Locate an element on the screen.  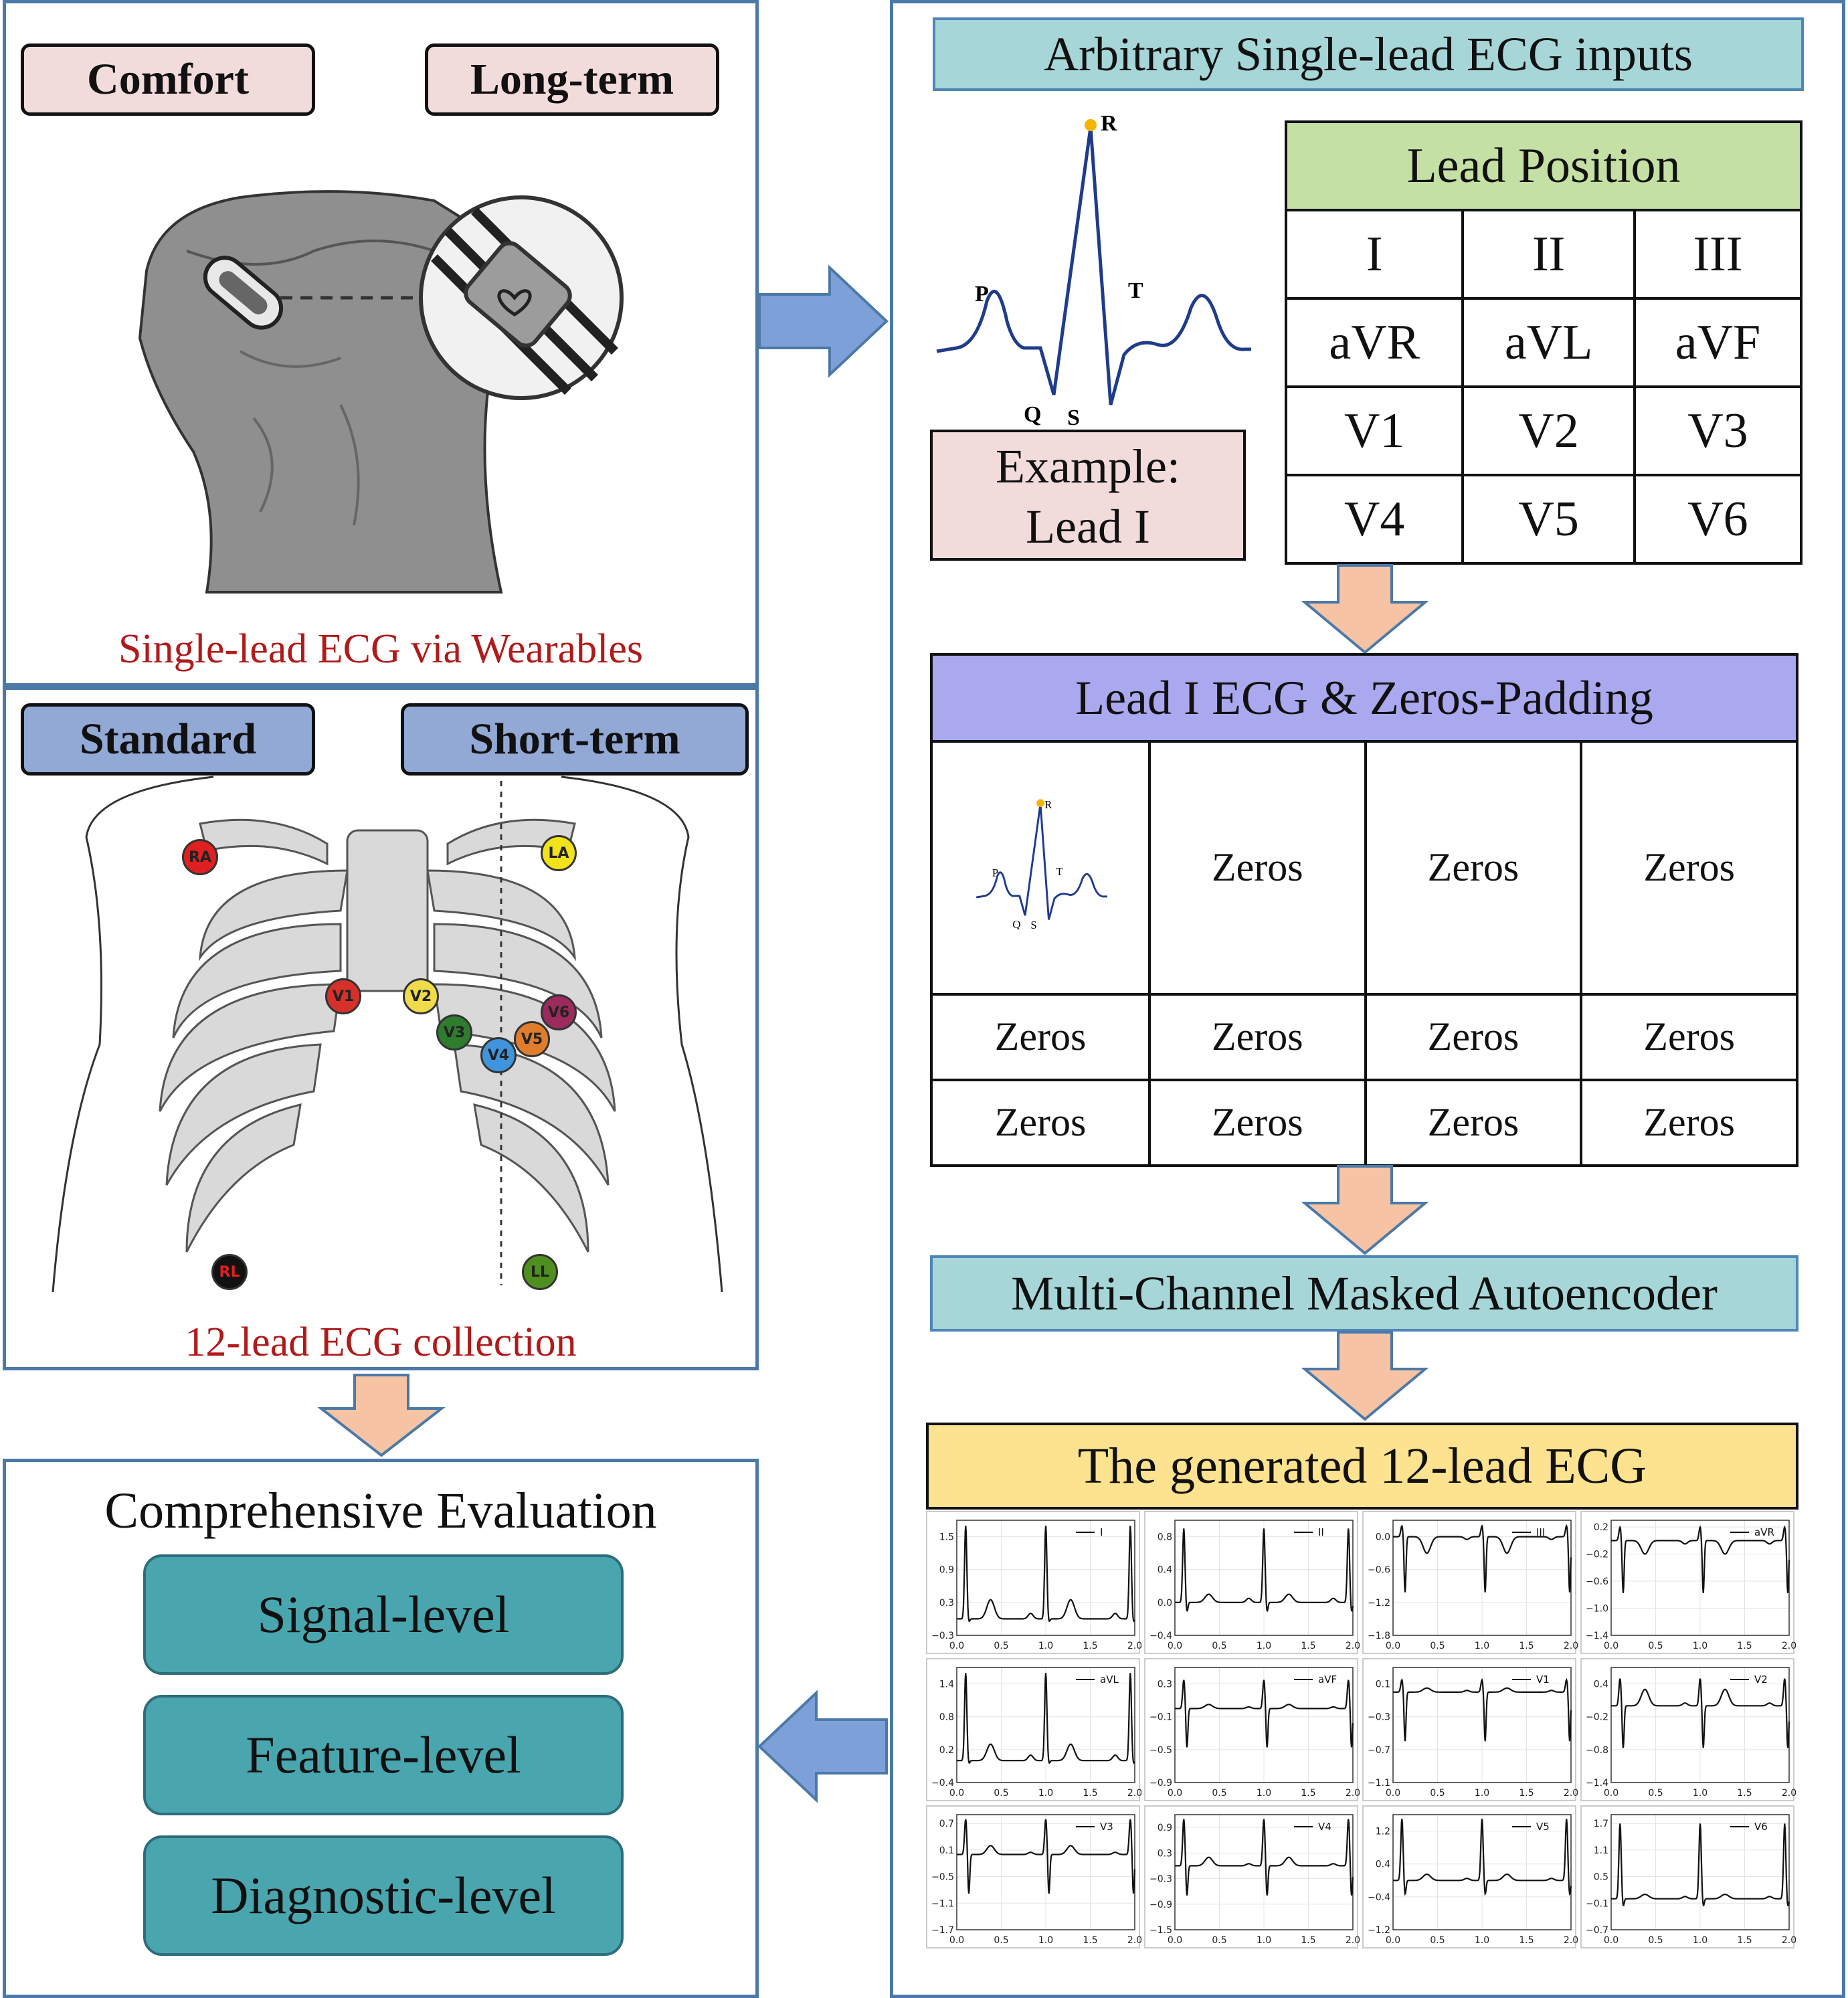
output-header: The generated 12-lead ECG is located at coordinates (1362, 1467).